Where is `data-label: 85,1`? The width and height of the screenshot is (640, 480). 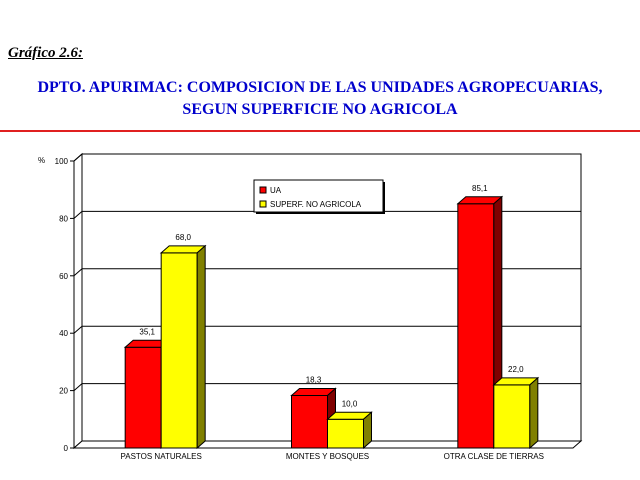
data-label: 85,1 is located at coordinates (480, 188).